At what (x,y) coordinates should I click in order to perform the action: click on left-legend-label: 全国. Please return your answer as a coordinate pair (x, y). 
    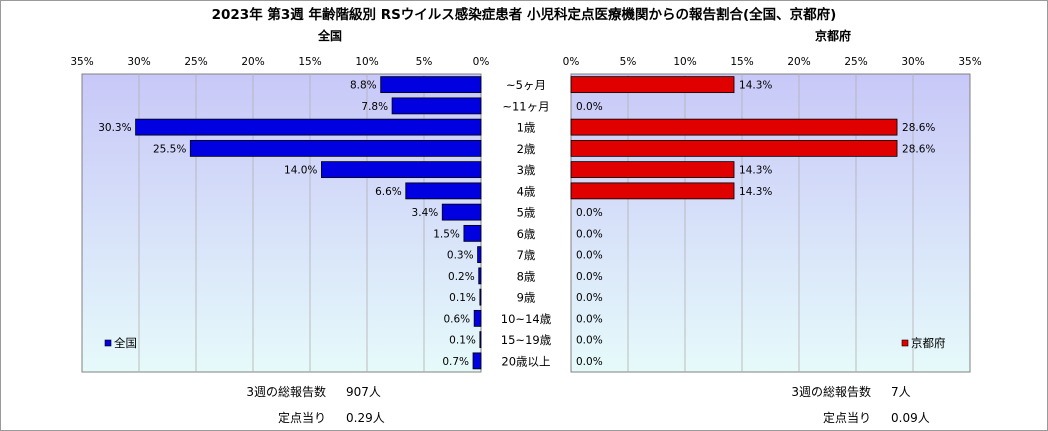
    Looking at the image, I should click on (125, 343).